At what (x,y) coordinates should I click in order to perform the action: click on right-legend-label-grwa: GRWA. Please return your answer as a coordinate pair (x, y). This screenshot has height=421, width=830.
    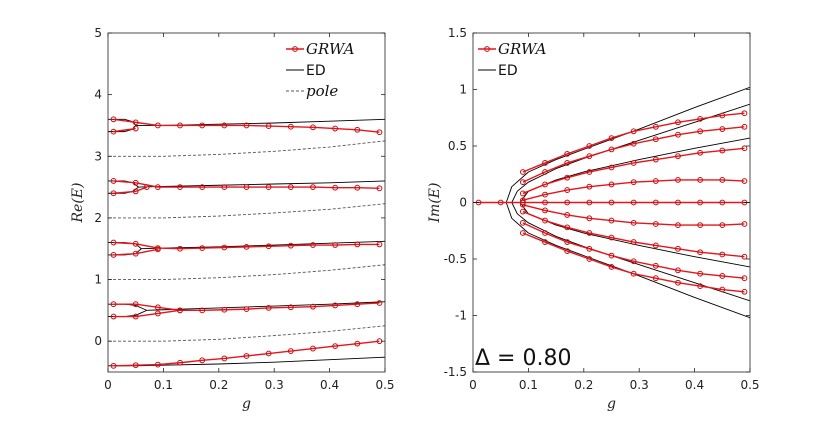
    Looking at the image, I should click on (522, 49).